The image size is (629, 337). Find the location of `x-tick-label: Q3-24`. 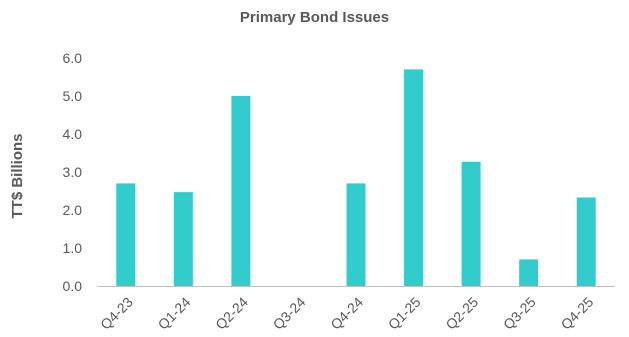

x-tick-label: Q3-24 is located at coordinates (289, 313).